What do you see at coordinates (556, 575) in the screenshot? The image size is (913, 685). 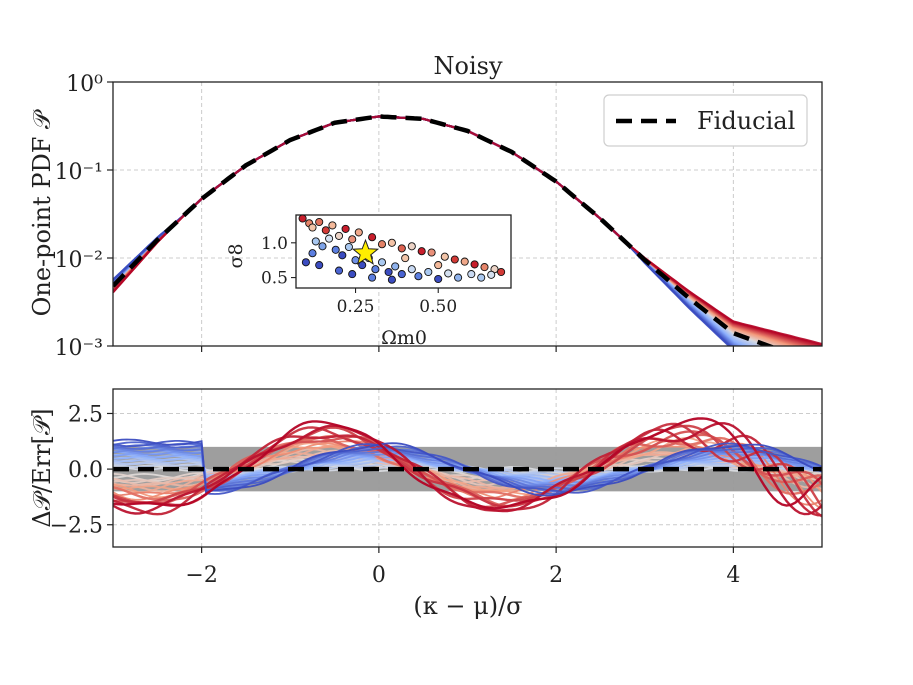 I see `bottom-xtick-label: 2` at bounding box center [556, 575].